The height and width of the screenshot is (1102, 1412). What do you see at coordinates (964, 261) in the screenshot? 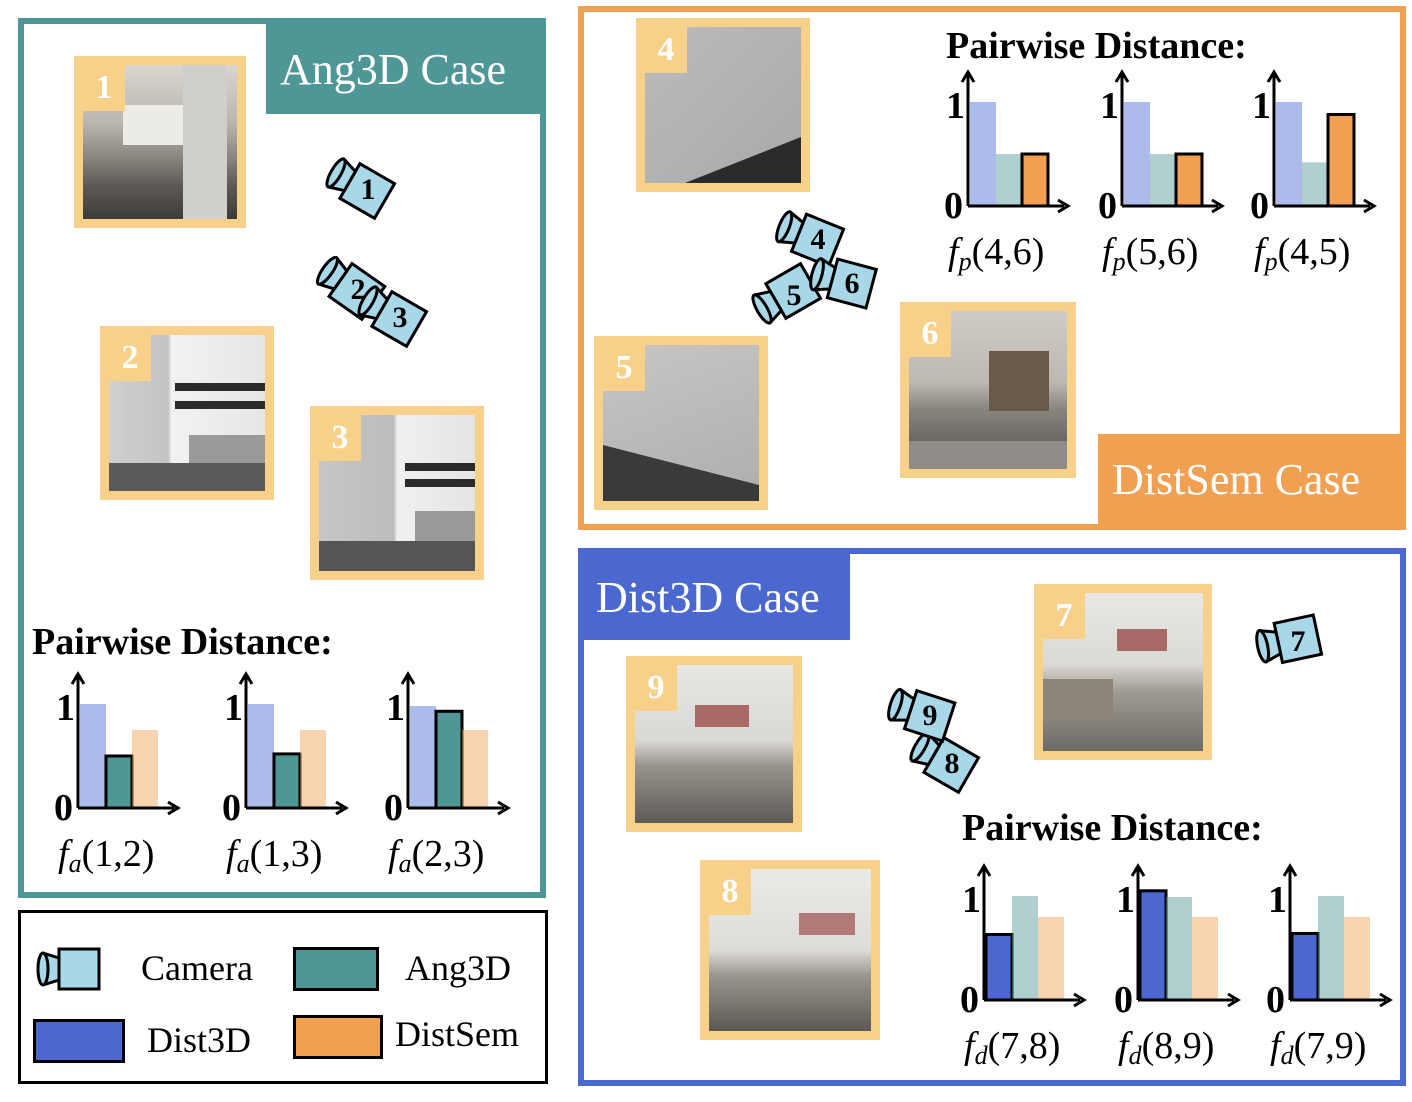
I see `function-subscript: p` at bounding box center [964, 261].